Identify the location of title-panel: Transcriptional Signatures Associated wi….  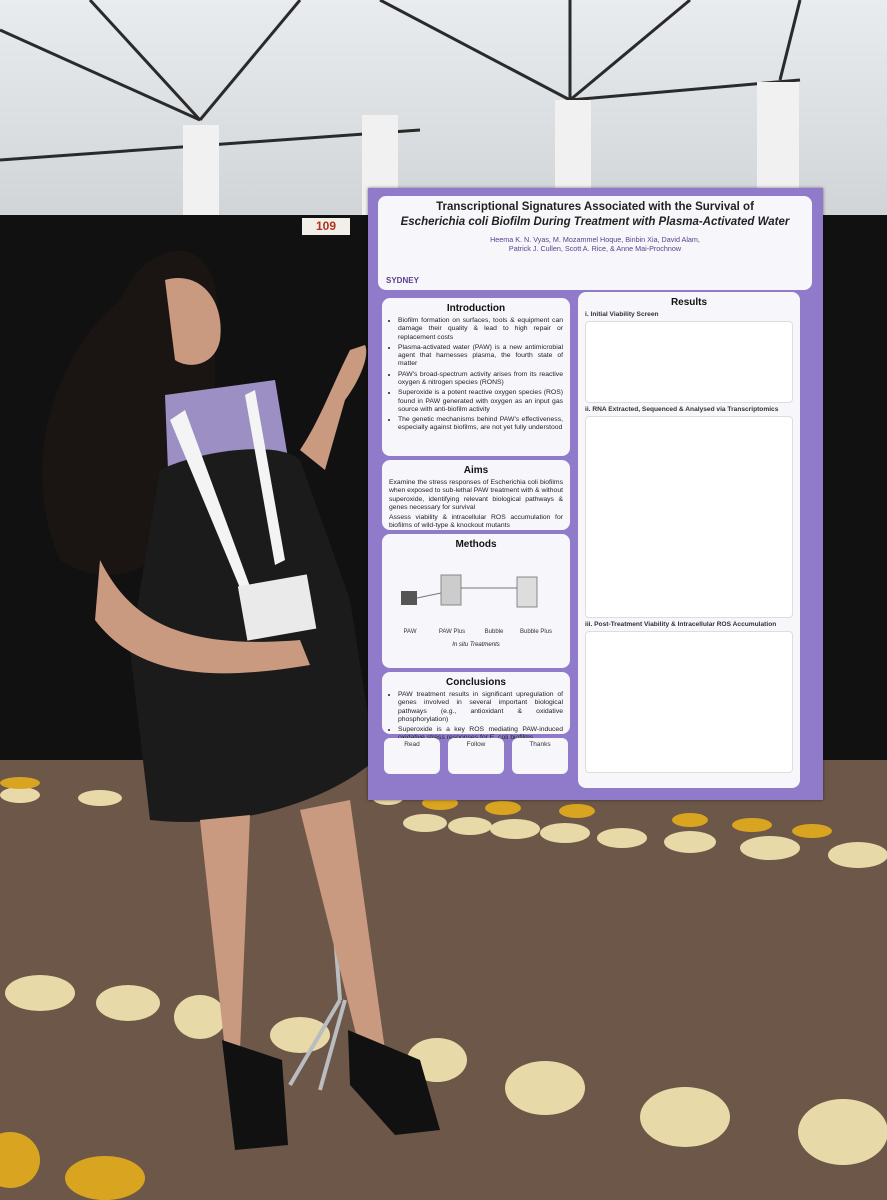
(595, 243).